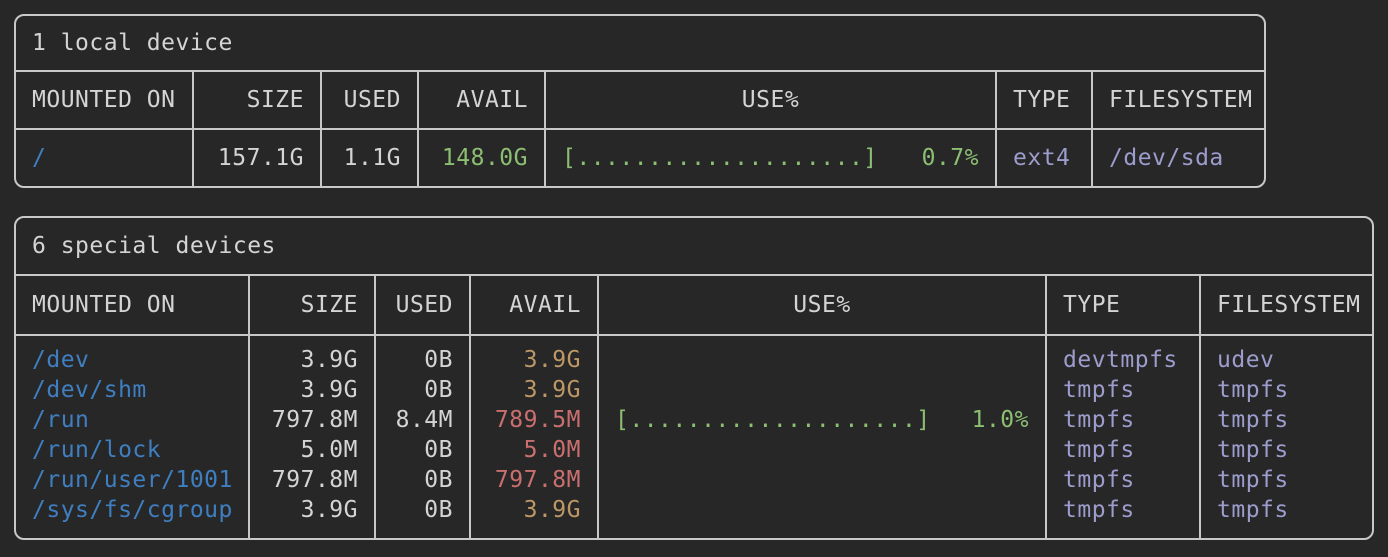 This screenshot has width=1388, height=557. What do you see at coordinates (61, 420) in the screenshot?
I see `mount-point: /run` at bounding box center [61, 420].